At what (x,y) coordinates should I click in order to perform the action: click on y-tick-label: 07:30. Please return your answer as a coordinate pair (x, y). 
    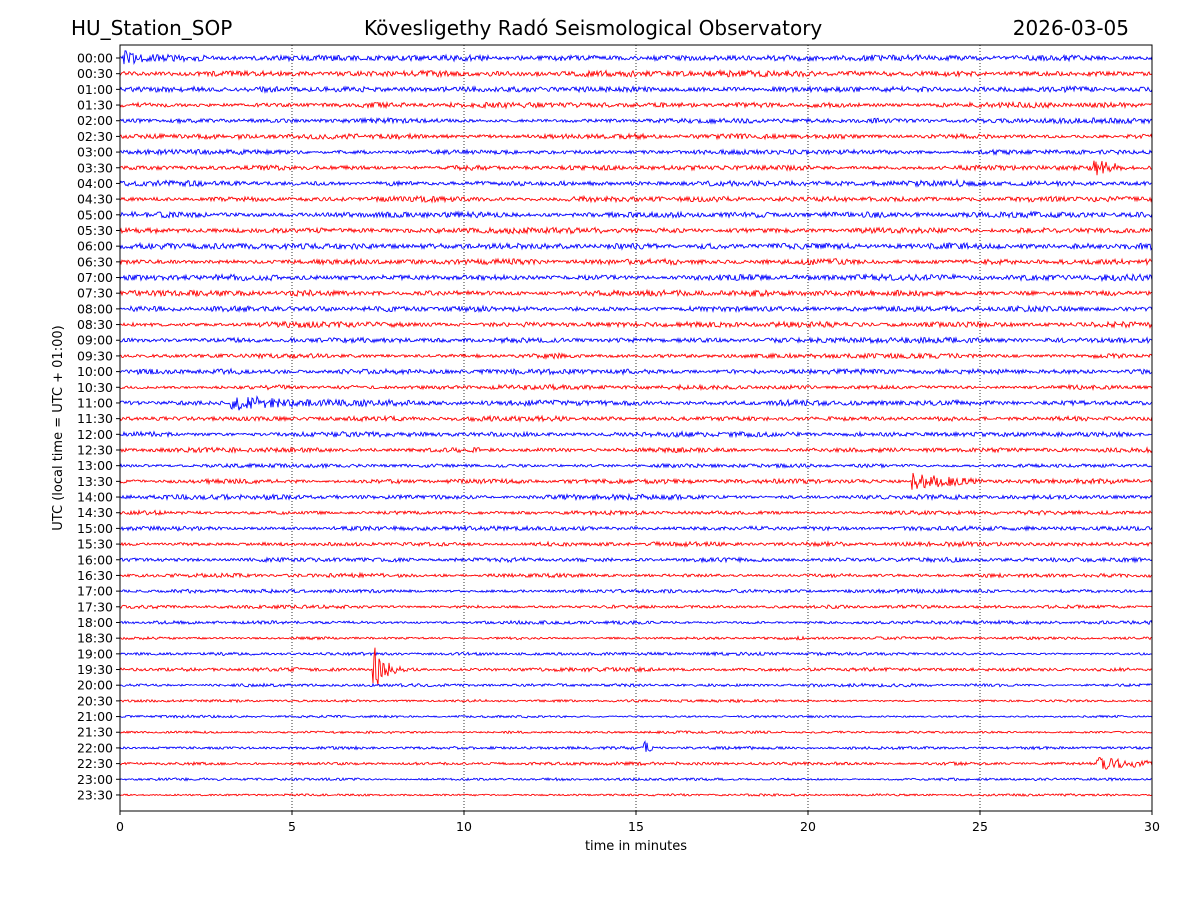
    Looking at the image, I should click on (95, 293).